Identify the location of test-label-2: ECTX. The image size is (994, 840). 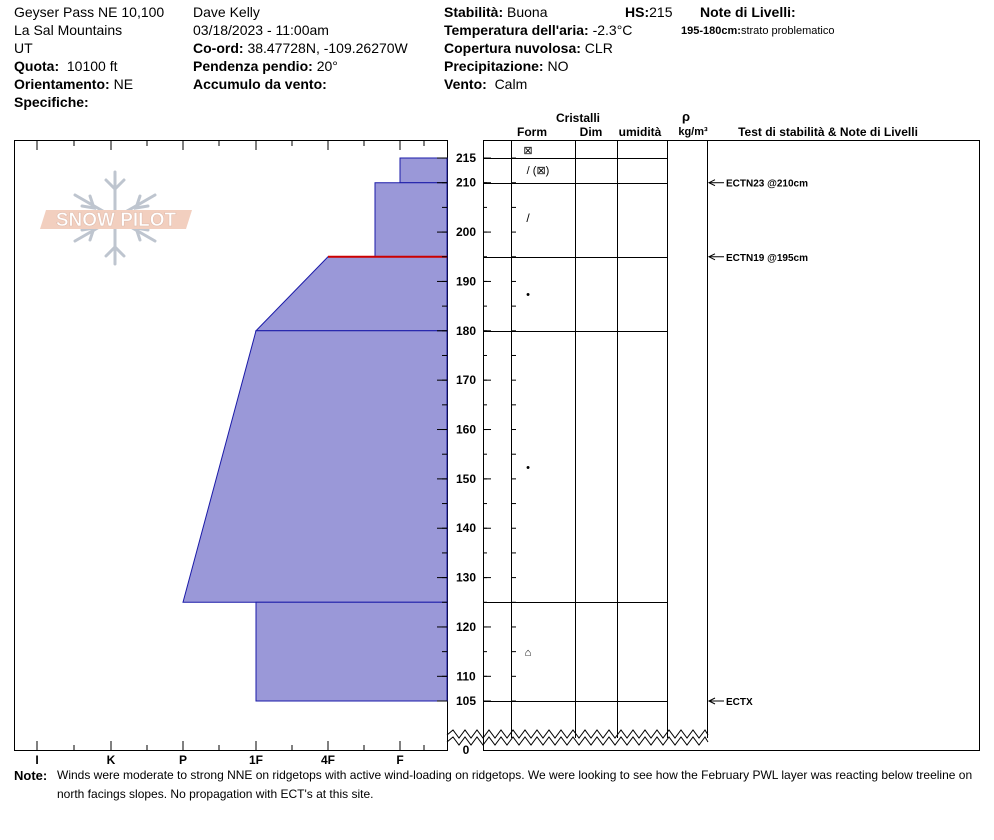
(739, 702).